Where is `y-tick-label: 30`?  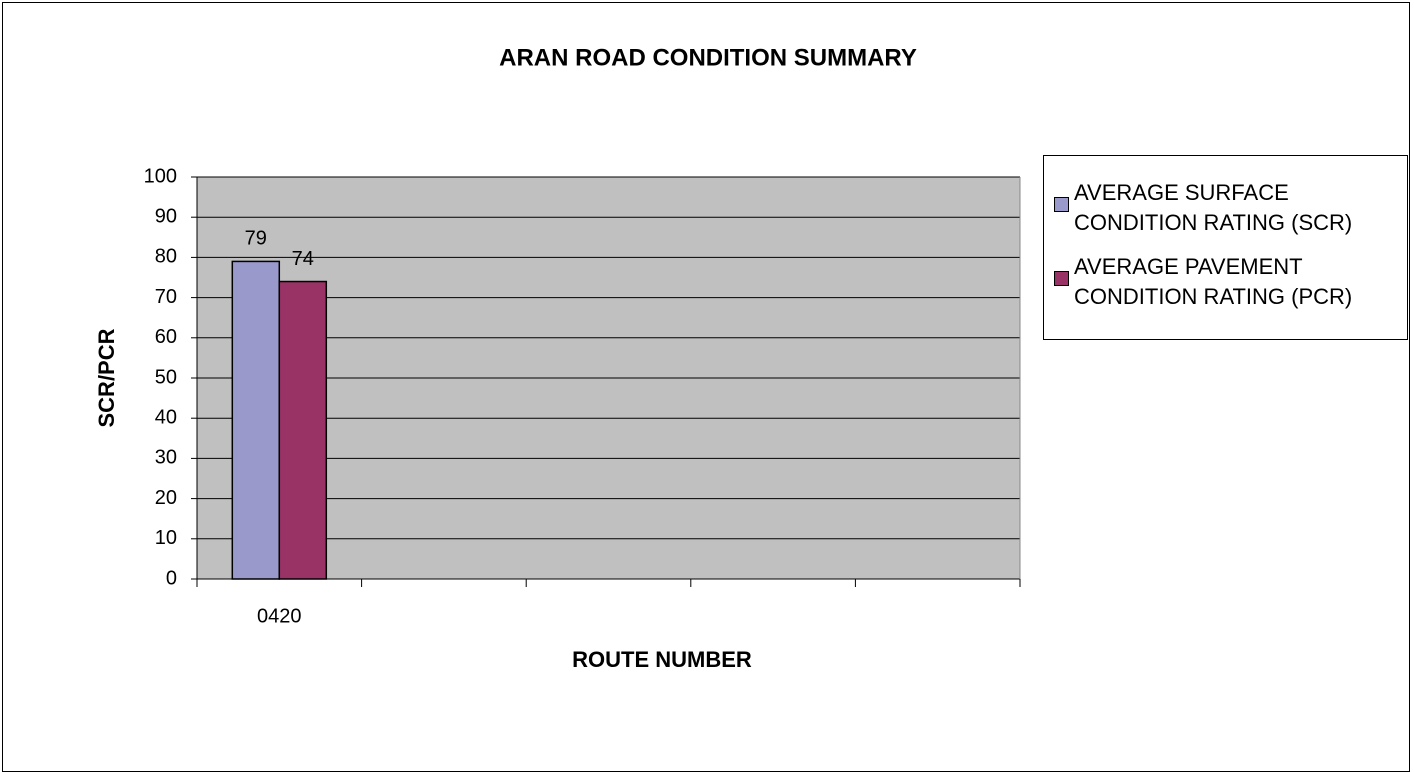
y-tick-label: 30 is located at coordinates (166, 458).